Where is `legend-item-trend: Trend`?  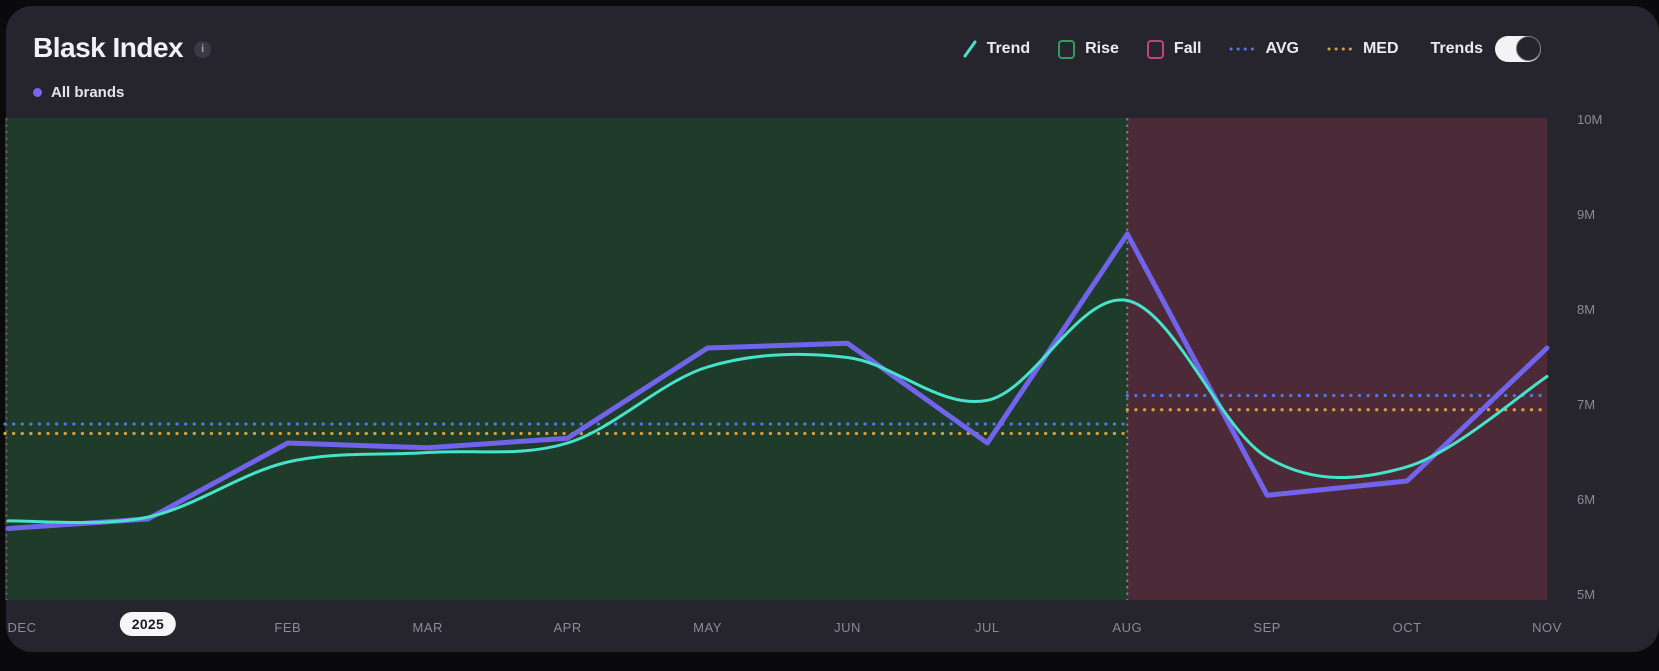
legend-item-trend: Trend is located at coordinates (997, 49).